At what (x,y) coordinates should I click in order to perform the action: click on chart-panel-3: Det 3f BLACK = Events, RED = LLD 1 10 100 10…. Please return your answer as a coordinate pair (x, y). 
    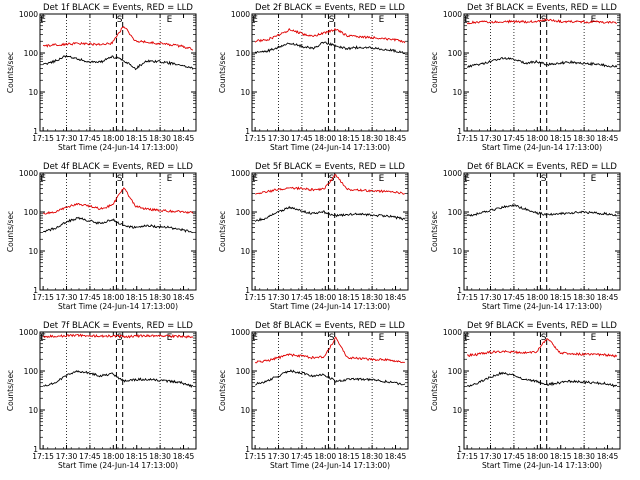
    Looking at the image, I should click on (525, 77).